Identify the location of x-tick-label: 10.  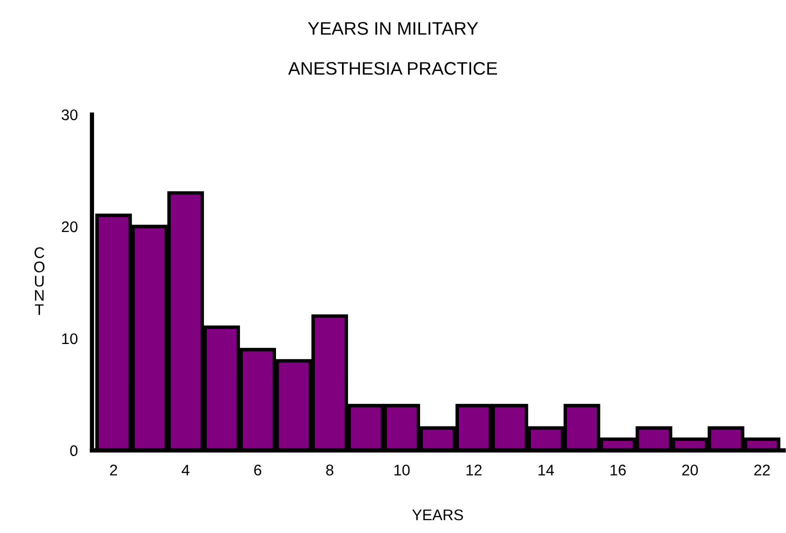
(402, 470).